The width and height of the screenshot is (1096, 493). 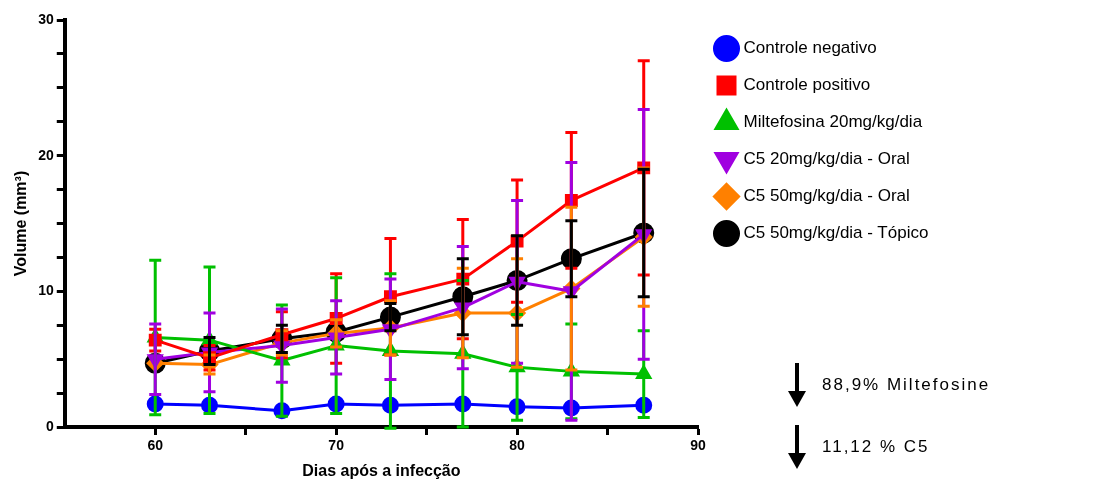 I want to click on x-tick-label: 80, so click(x=517, y=445).